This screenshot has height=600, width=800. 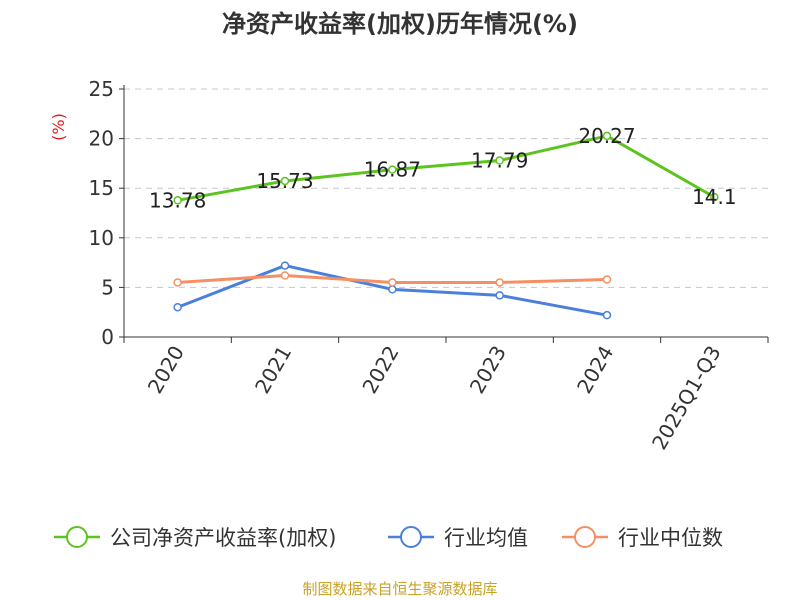 What do you see at coordinates (285, 275) in the screenshot?
I see `series-2-point-2021` at bounding box center [285, 275].